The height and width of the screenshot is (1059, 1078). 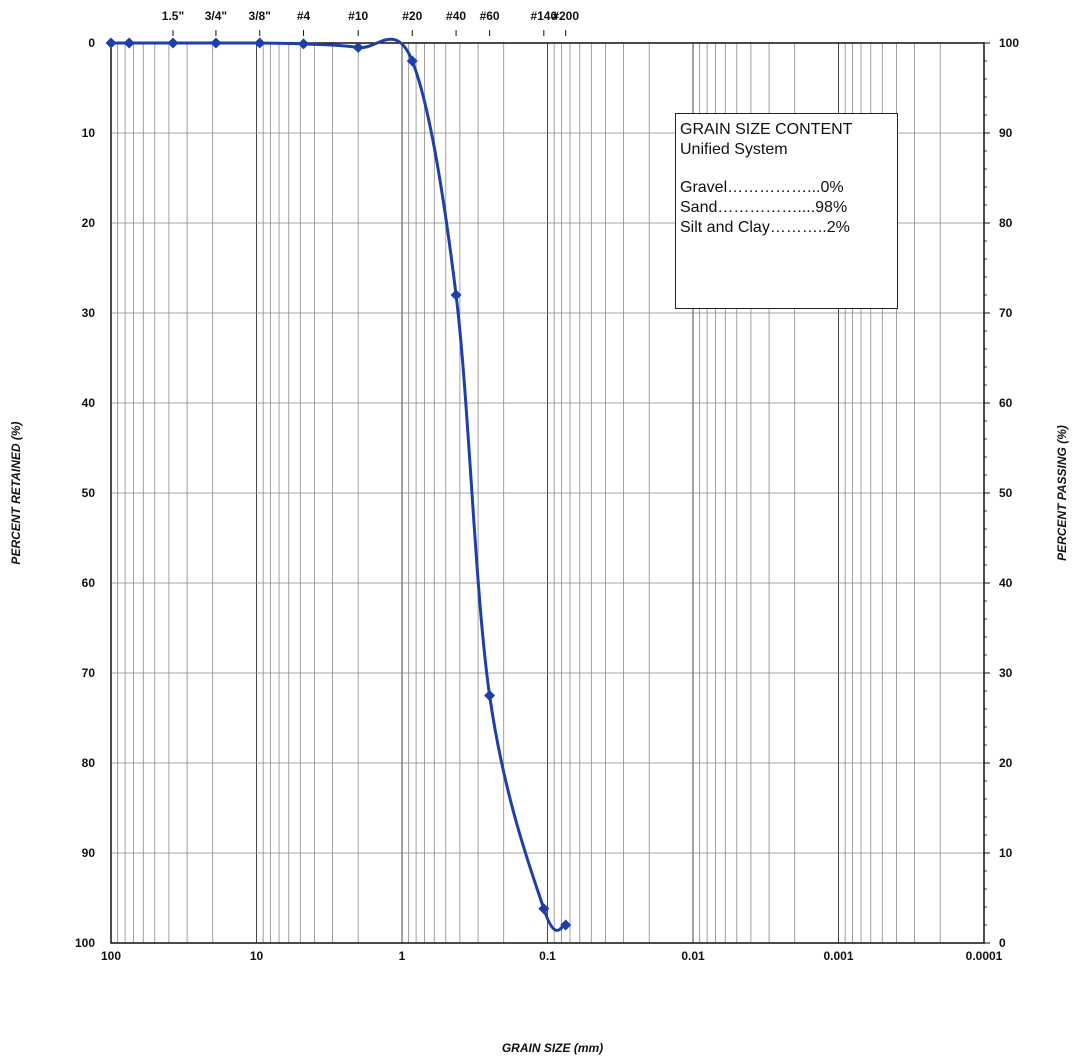 What do you see at coordinates (16, 492) in the screenshot?
I see `y-axis-title-left: PERCENT RETAINED (%)` at bounding box center [16, 492].